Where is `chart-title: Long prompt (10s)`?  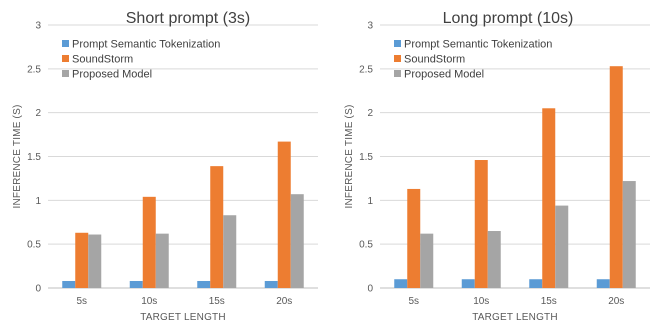 chart-title: Long prompt (10s) is located at coordinates (508, 18).